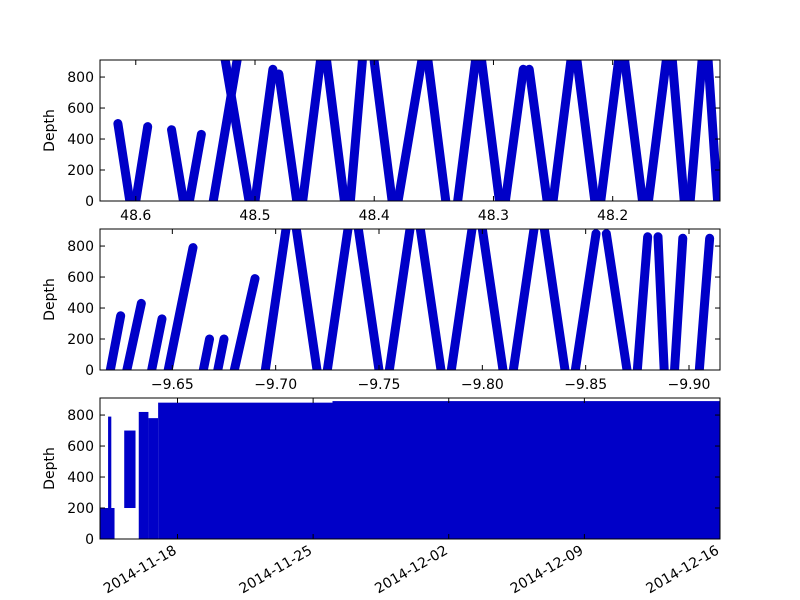 Image resolution: width=800 pixels, height=600 pixels. Describe the element at coordinates (585, 385) in the screenshot. I see `x-tick-label: −9.85` at that location.